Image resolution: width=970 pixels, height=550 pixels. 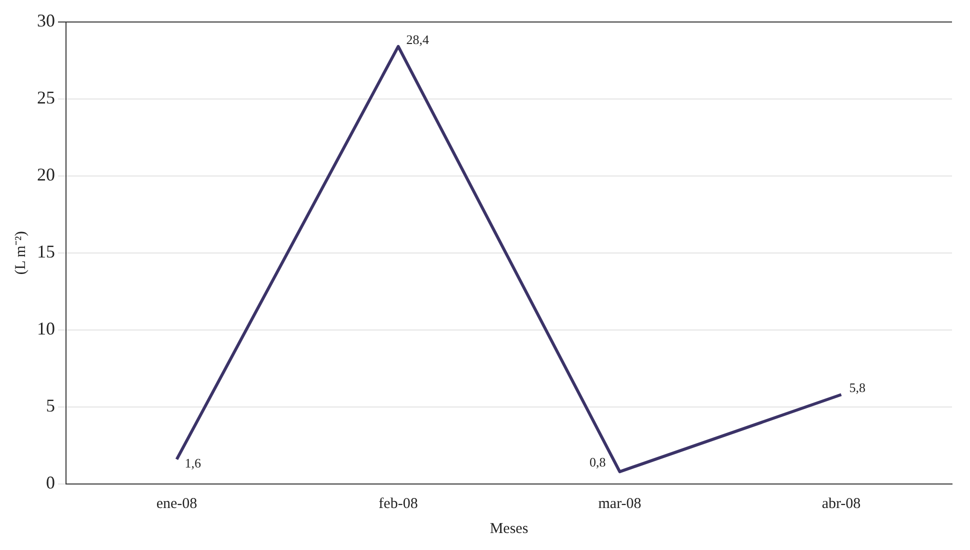 I want to click on data-label: 28,4, so click(x=418, y=39).